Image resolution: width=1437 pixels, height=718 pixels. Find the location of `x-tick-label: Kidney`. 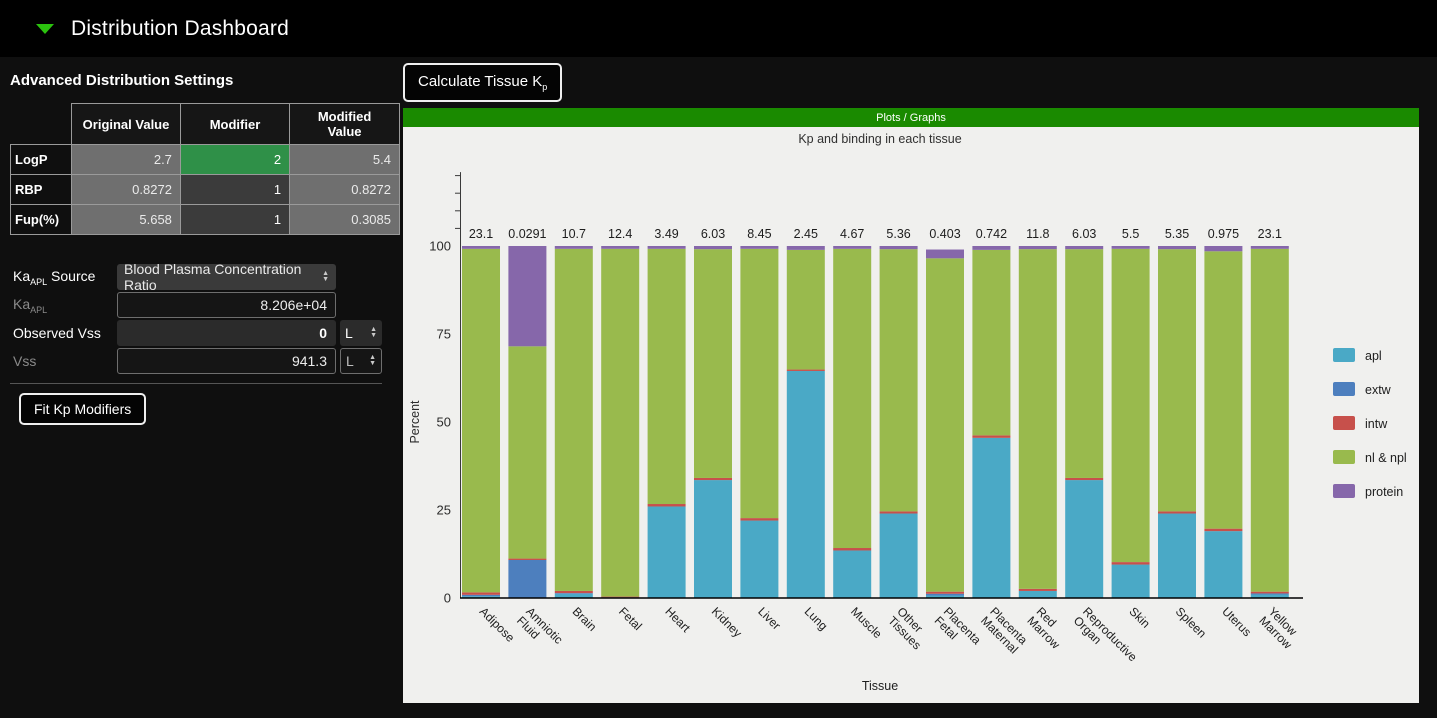

x-tick-label: Kidney is located at coordinates (727, 622).